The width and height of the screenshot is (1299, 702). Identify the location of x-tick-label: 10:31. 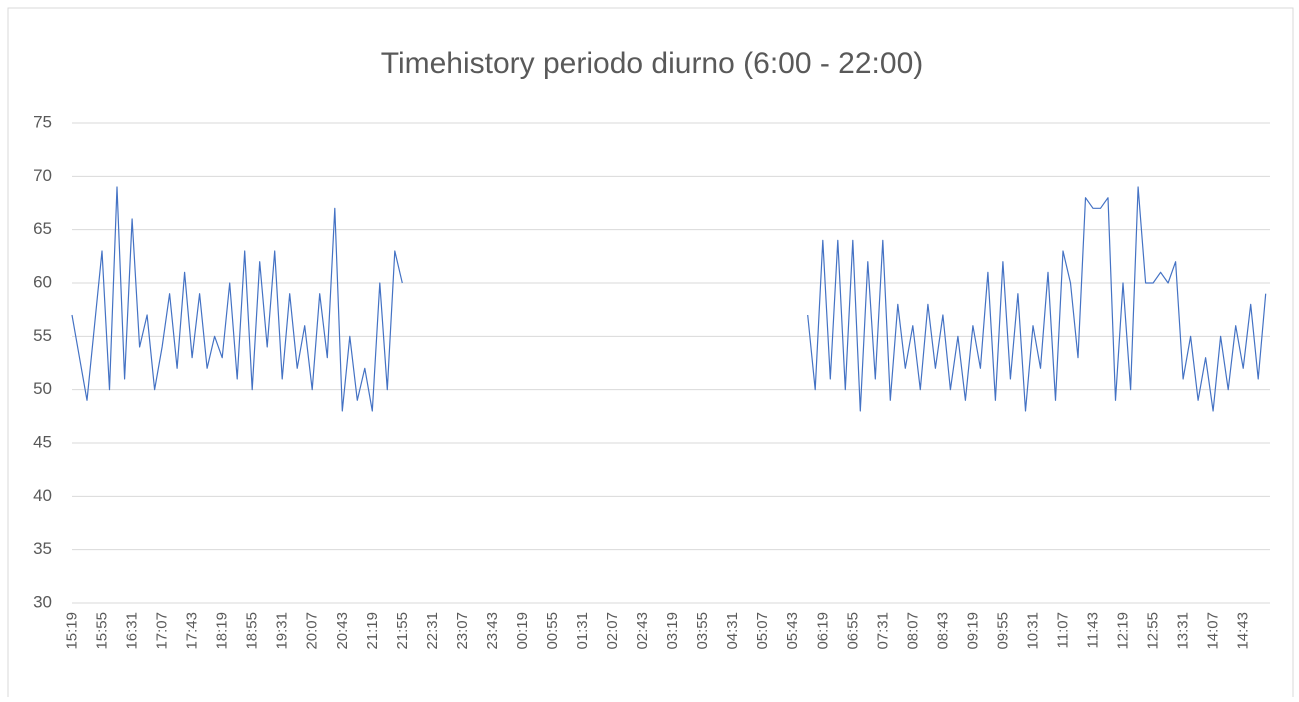
(1032, 631).